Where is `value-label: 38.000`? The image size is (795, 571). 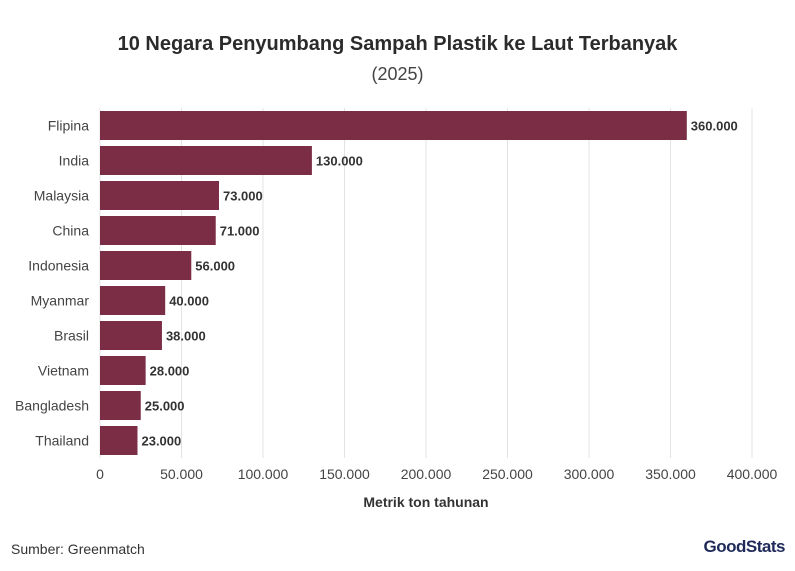 value-label: 38.000 is located at coordinates (186, 336).